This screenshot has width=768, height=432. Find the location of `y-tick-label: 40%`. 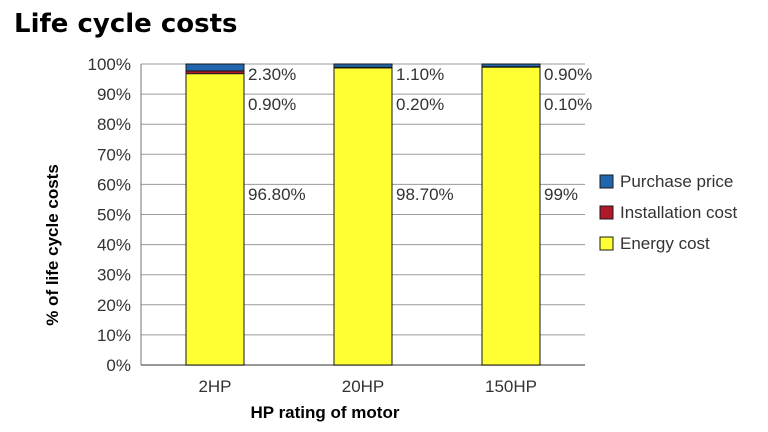

y-tick-label: 40% is located at coordinates (114, 245).